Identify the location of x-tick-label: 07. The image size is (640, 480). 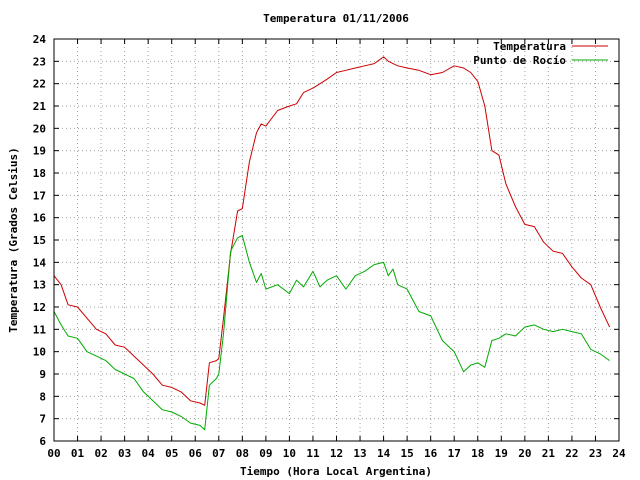
(218, 453).